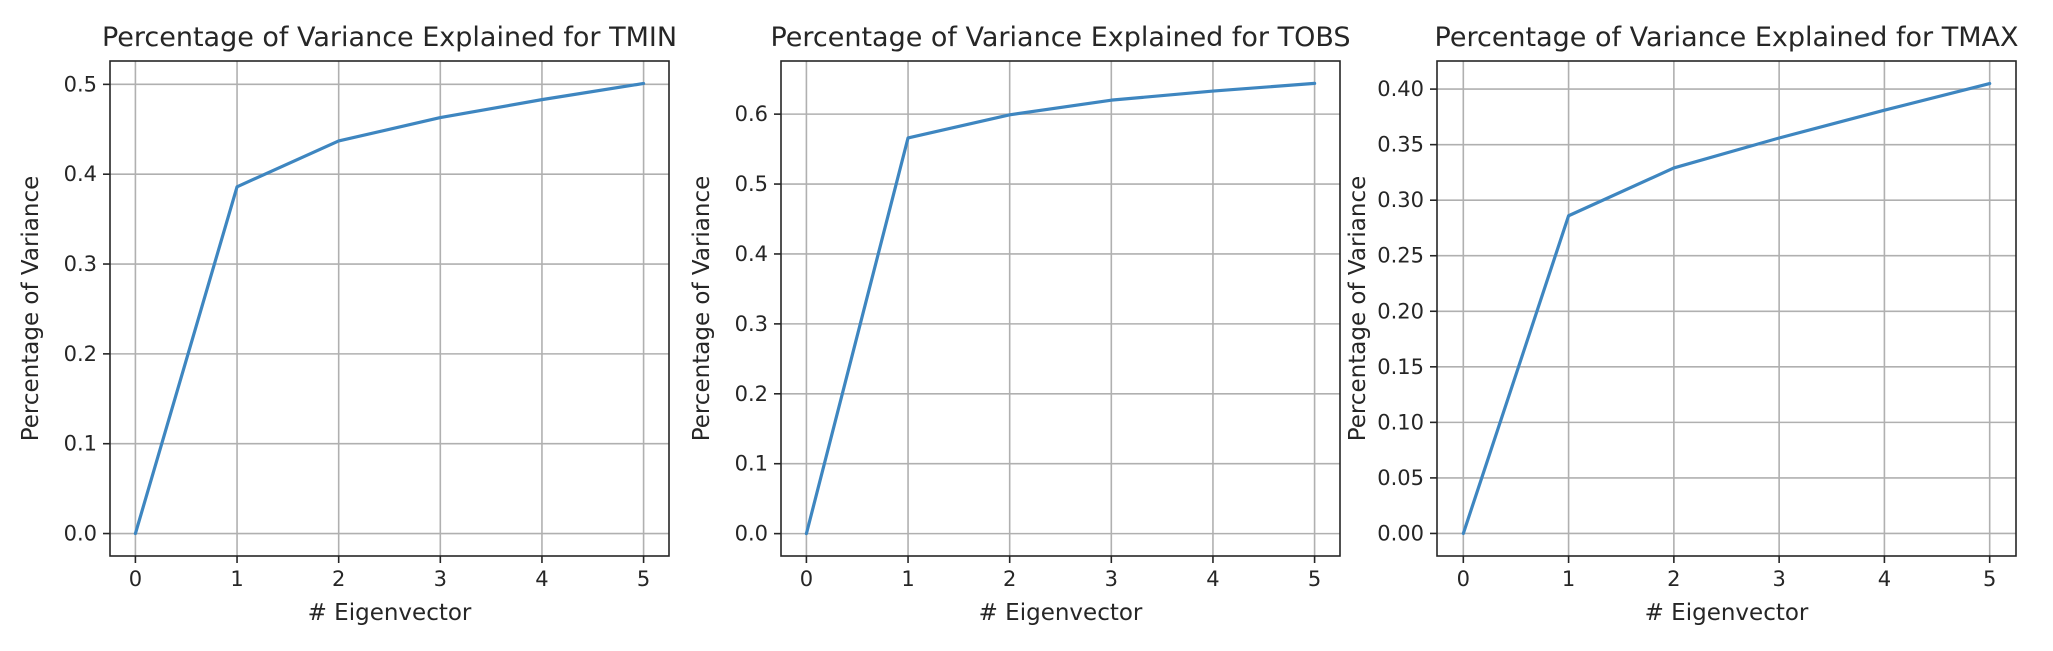 This screenshot has width=2053, height=651. What do you see at coordinates (1400, 533) in the screenshot?
I see `y-tick-label: 0.00` at bounding box center [1400, 533].